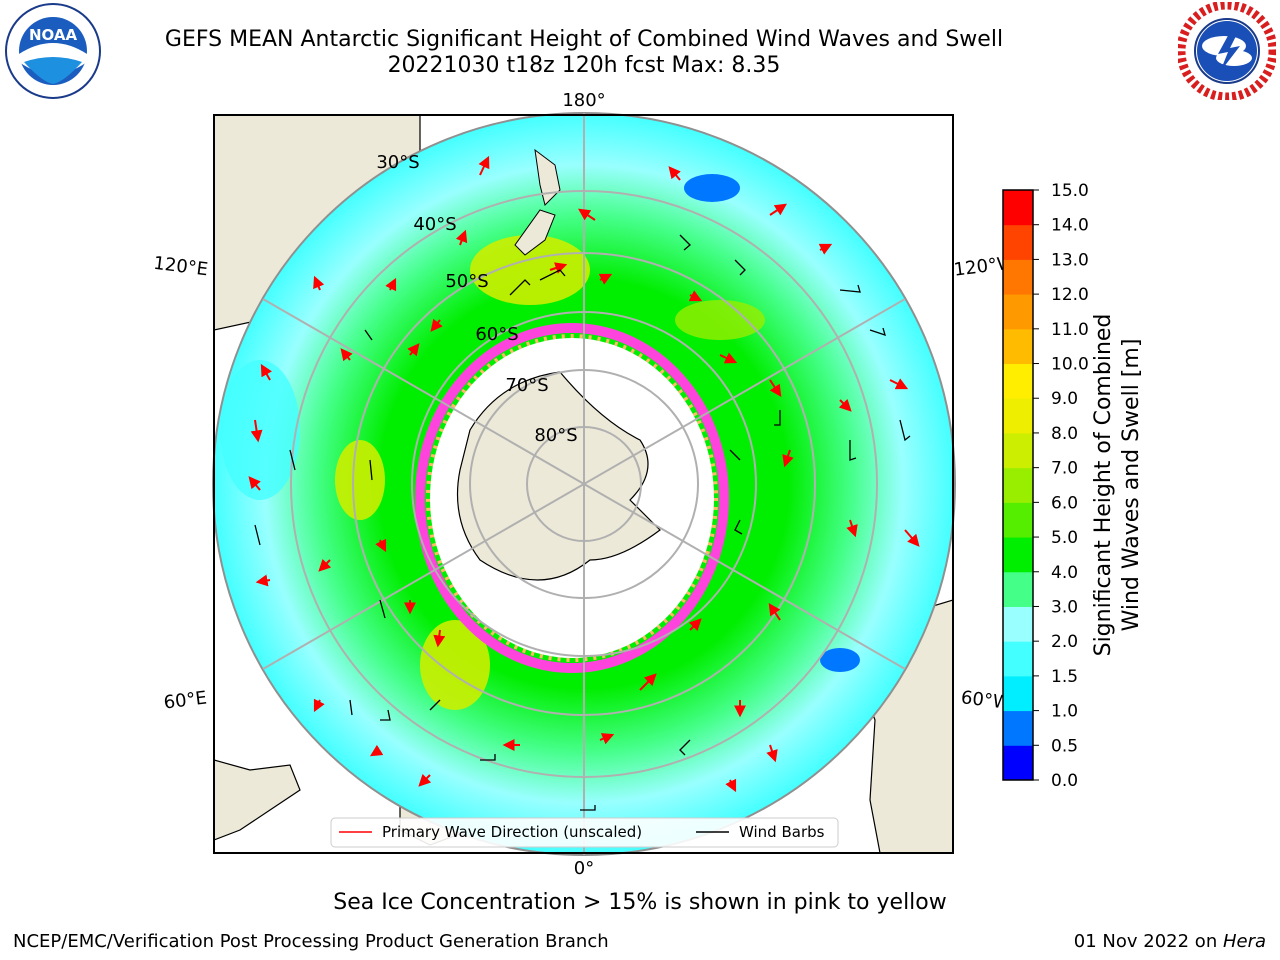 This screenshot has width=1280, height=960. What do you see at coordinates (1227, 51) in the screenshot?
I see `nws-logo` at bounding box center [1227, 51].